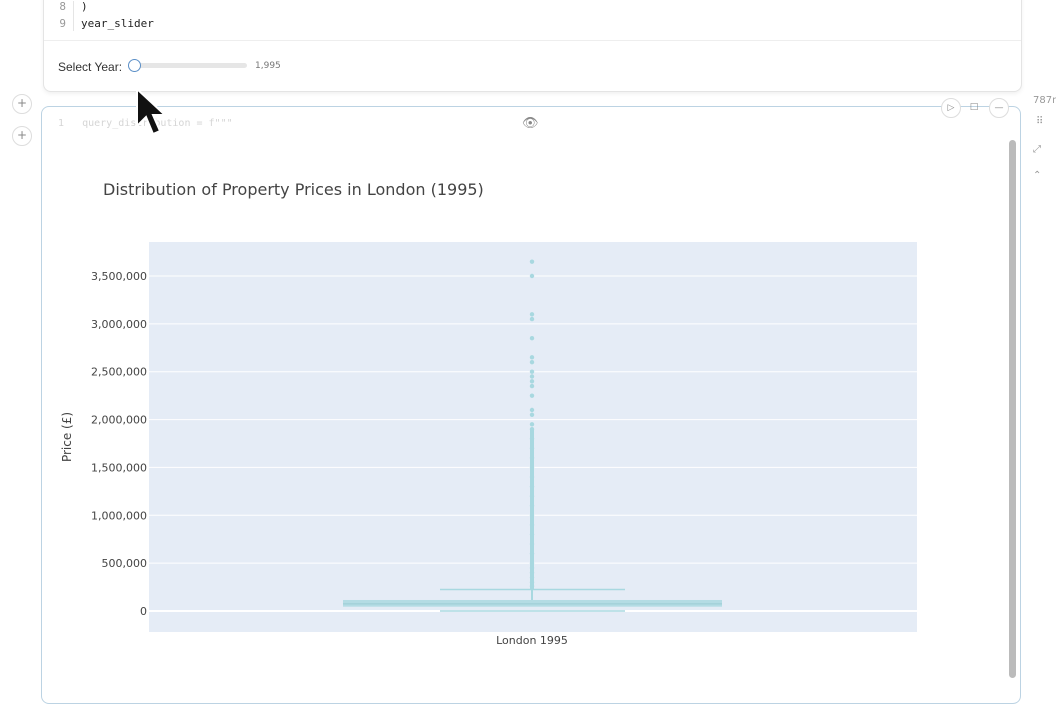 This screenshot has width=1056, height=720. I want to click on add-cell-below-button: +, so click(22, 136).